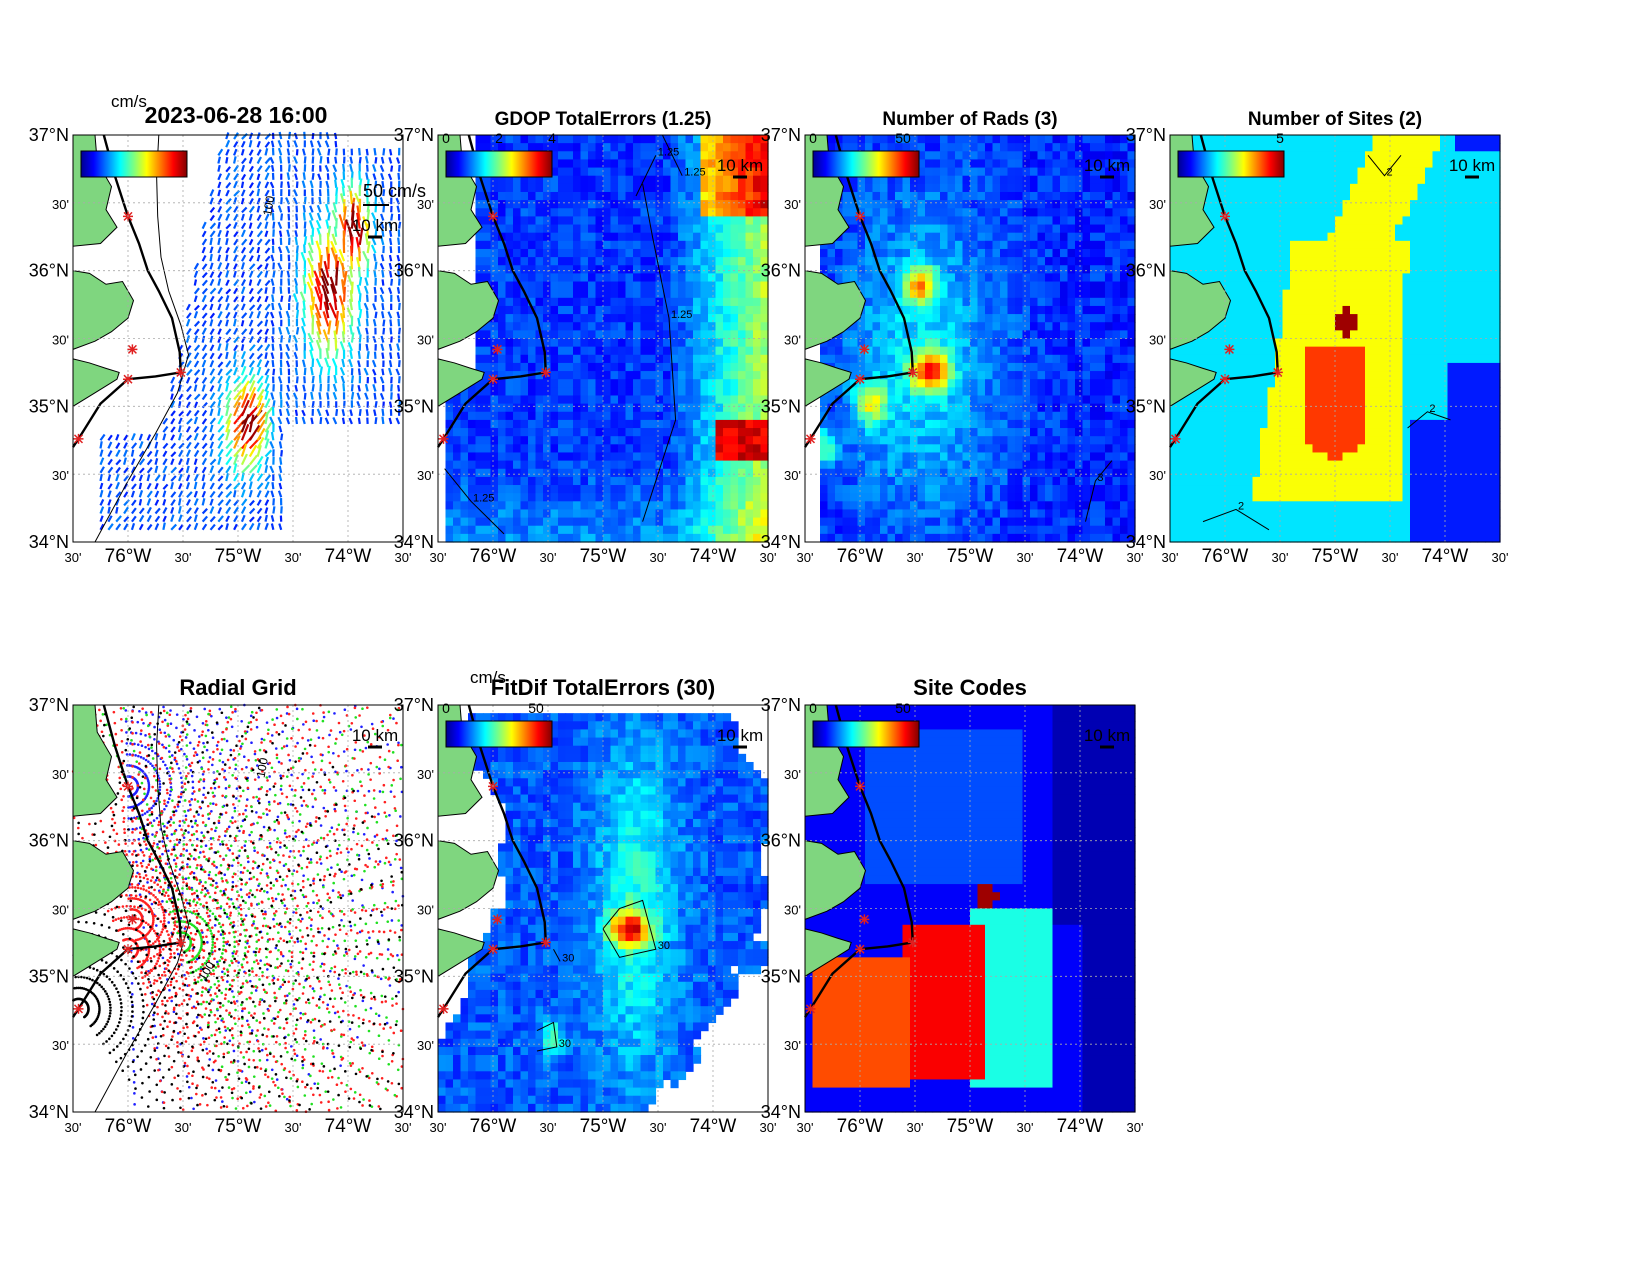 The image size is (1650, 1275). Describe the element at coordinates (414, 135) in the screenshot. I see `lat-tick-label: 37°N` at that location.